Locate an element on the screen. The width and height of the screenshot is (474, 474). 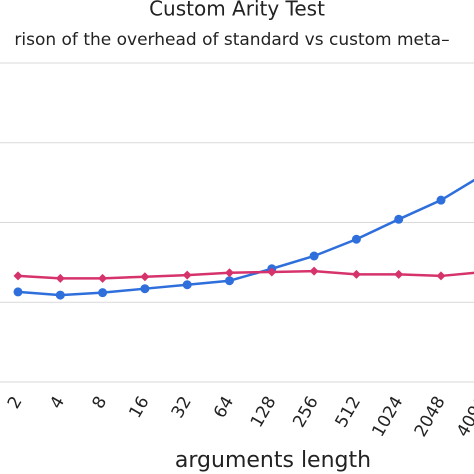
x-tick-label: 1024 is located at coordinates (387, 416).